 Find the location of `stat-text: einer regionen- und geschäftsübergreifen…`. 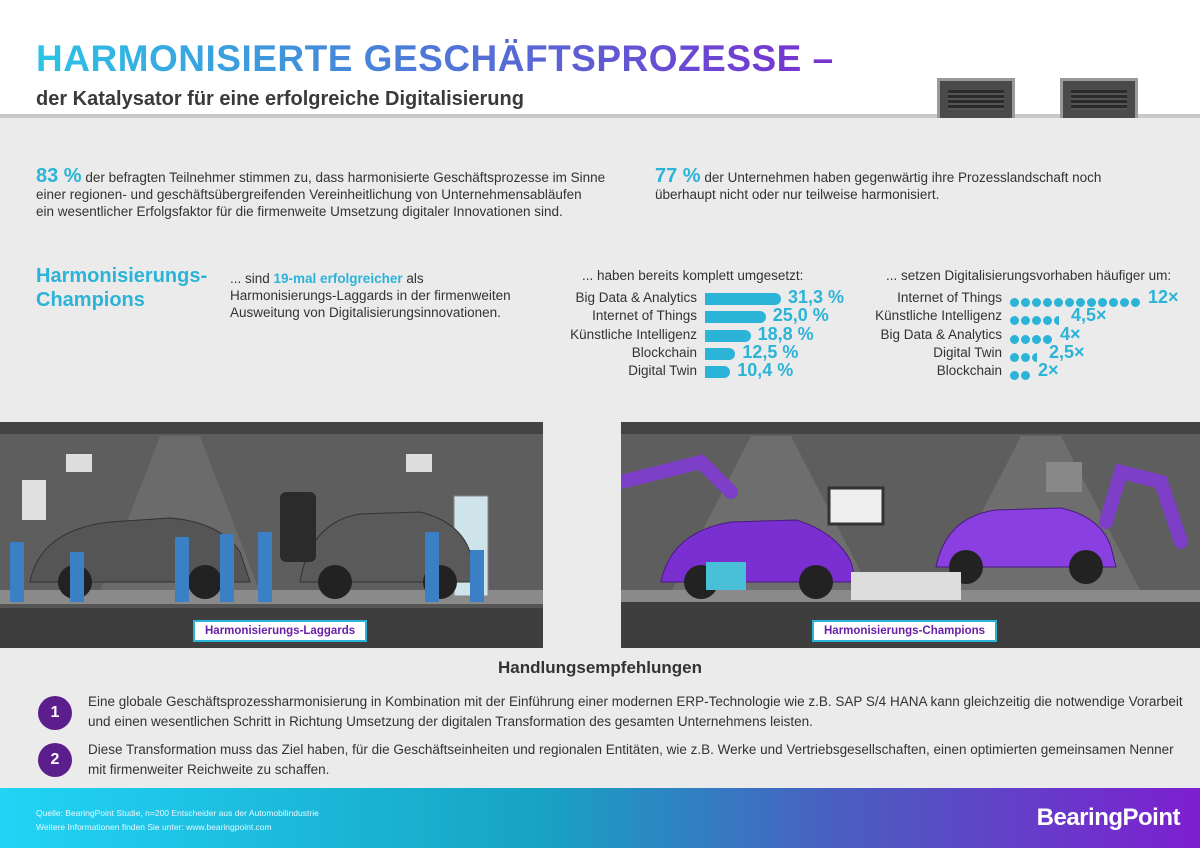

stat-text: einer regionen- und geschäftsübergreifen… is located at coordinates (309, 194).